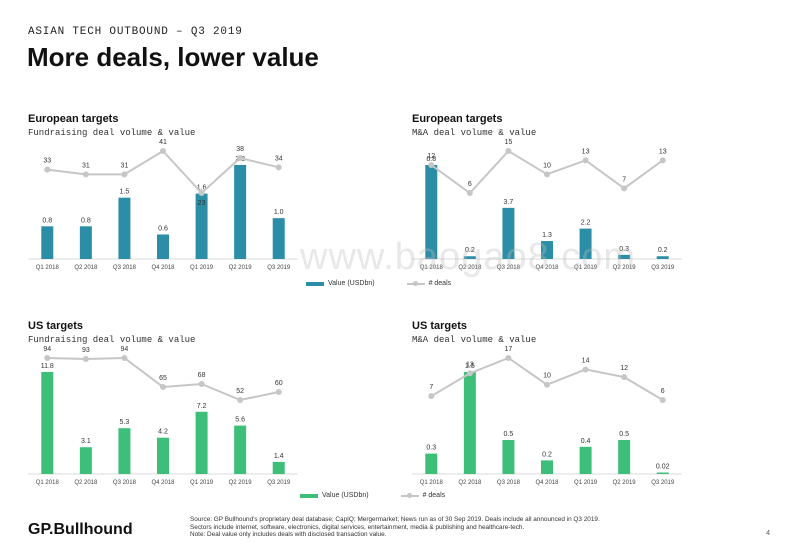  I want to click on bar-value-label: 0.6, so click(163, 228).